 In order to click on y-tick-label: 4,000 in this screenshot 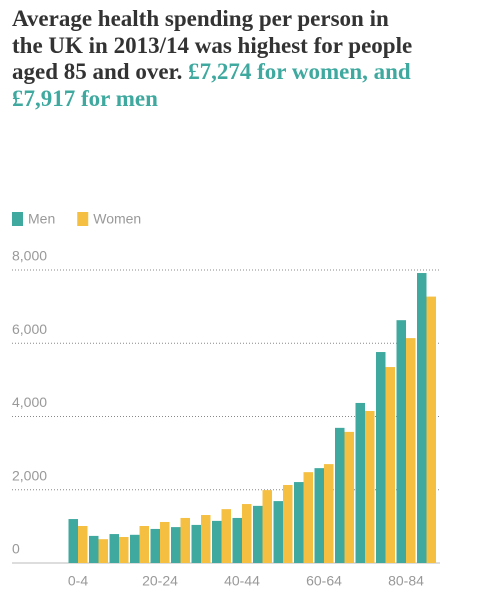, I will do `click(29, 402)`.